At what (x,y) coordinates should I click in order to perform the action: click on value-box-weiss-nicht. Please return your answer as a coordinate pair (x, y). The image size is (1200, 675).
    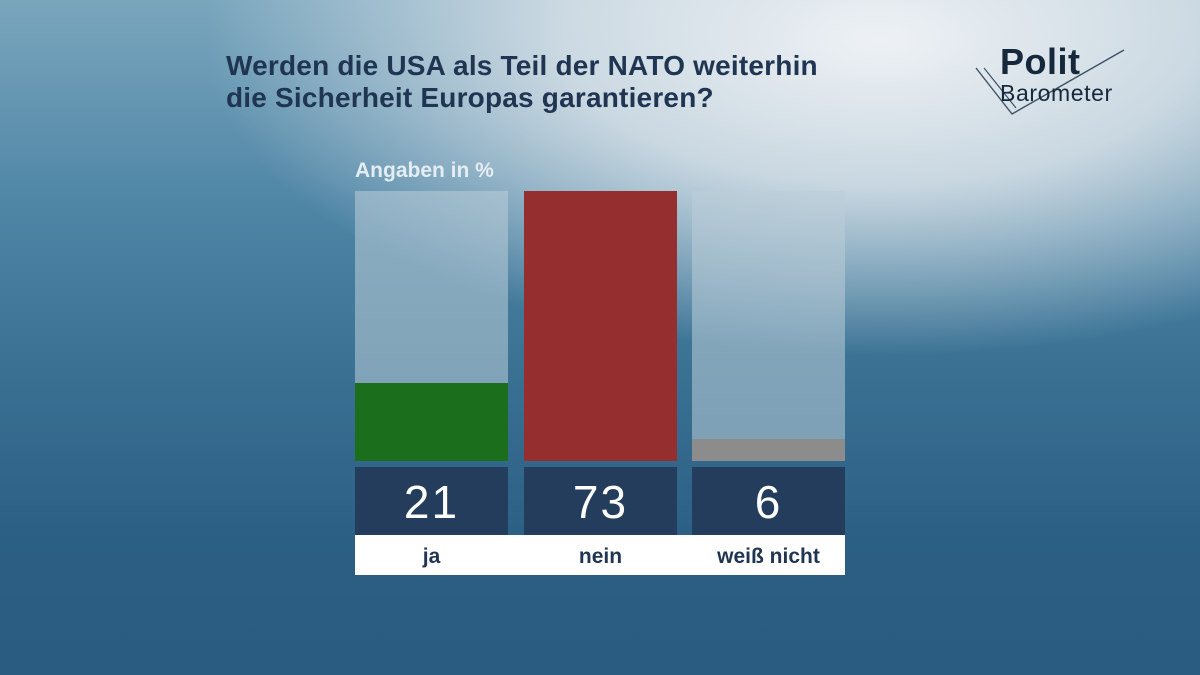
    Looking at the image, I should click on (768, 501).